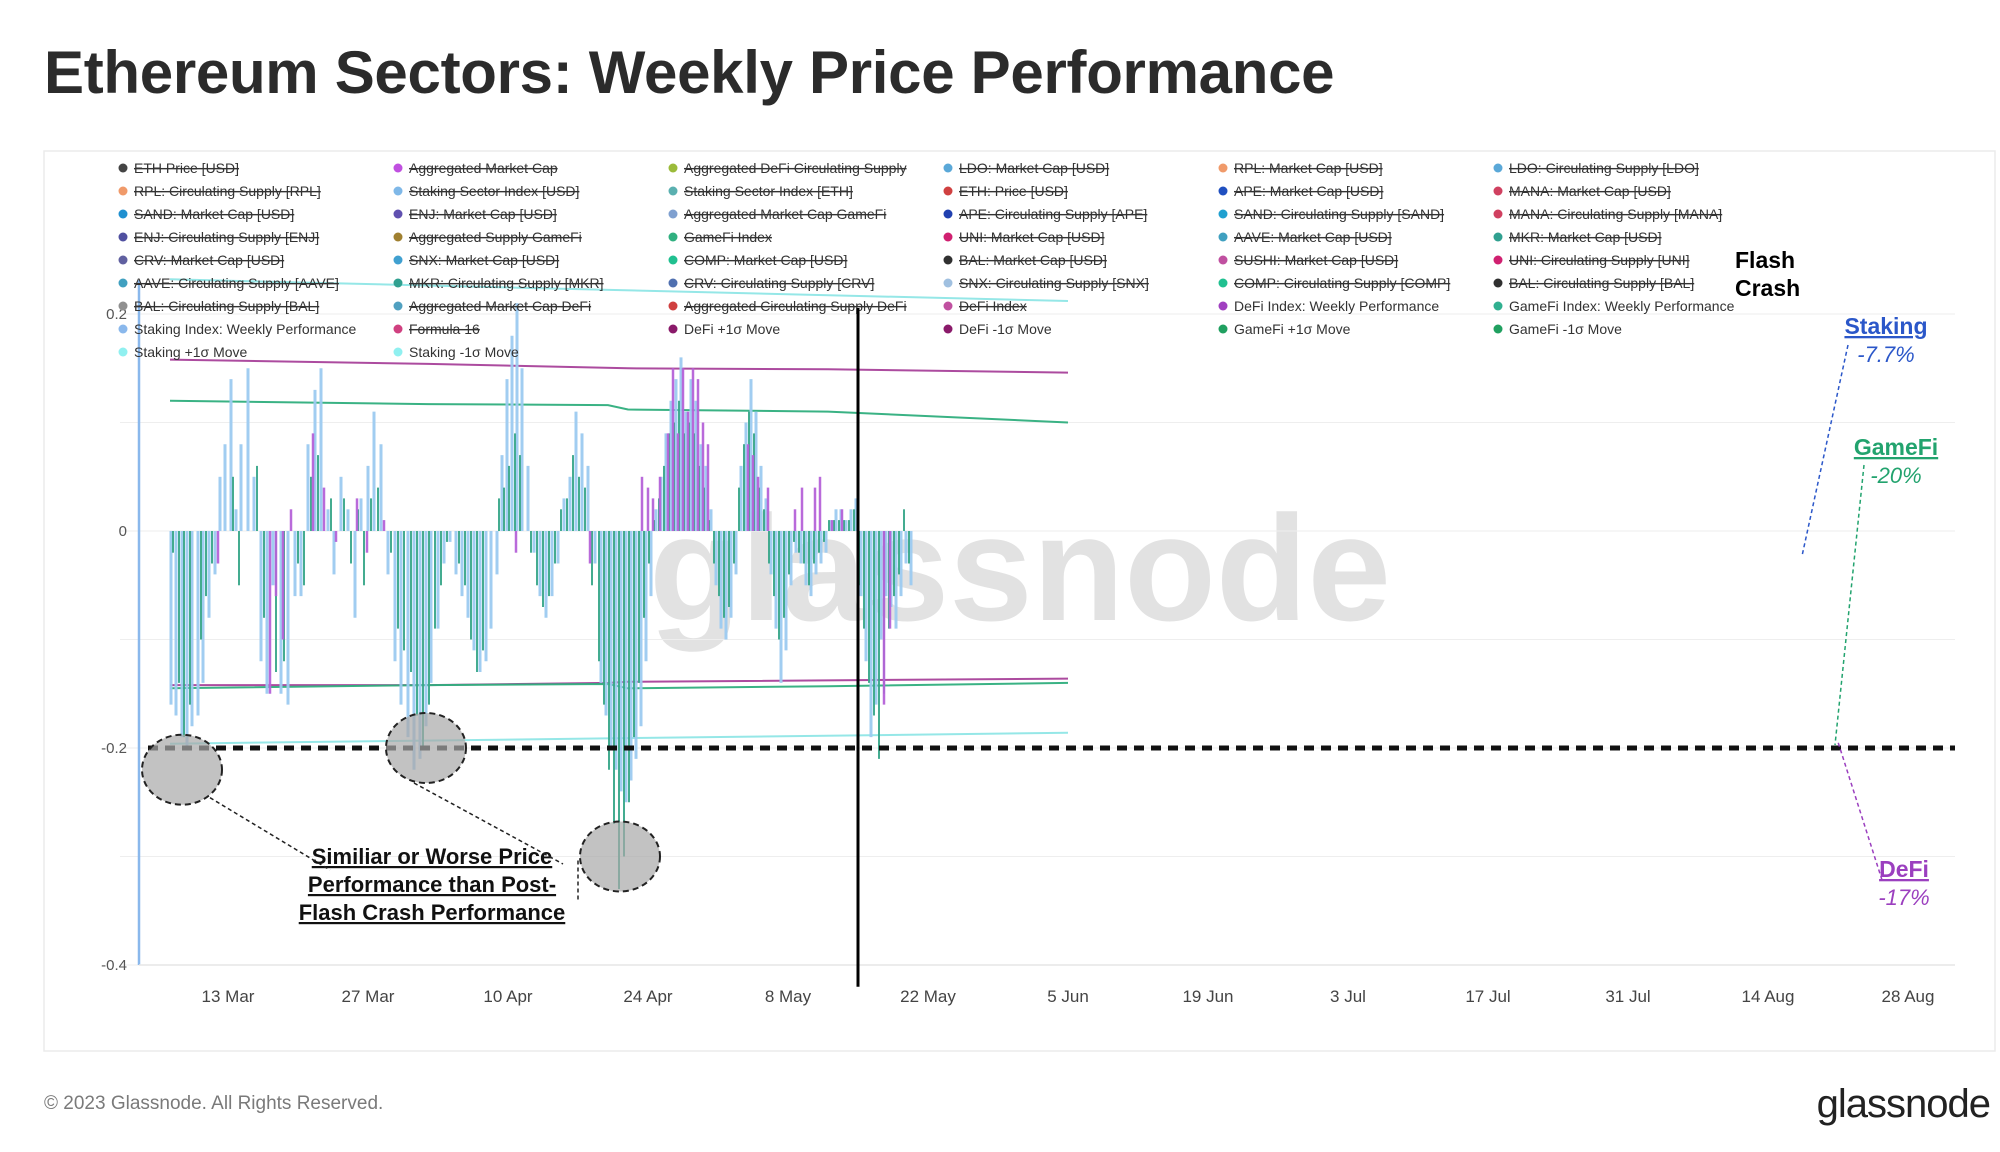 The width and height of the screenshot is (2000, 1152). Describe the element at coordinates (483, 168) in the screenshot. I see `legend-label: Aggregated Market Cap` at that location.